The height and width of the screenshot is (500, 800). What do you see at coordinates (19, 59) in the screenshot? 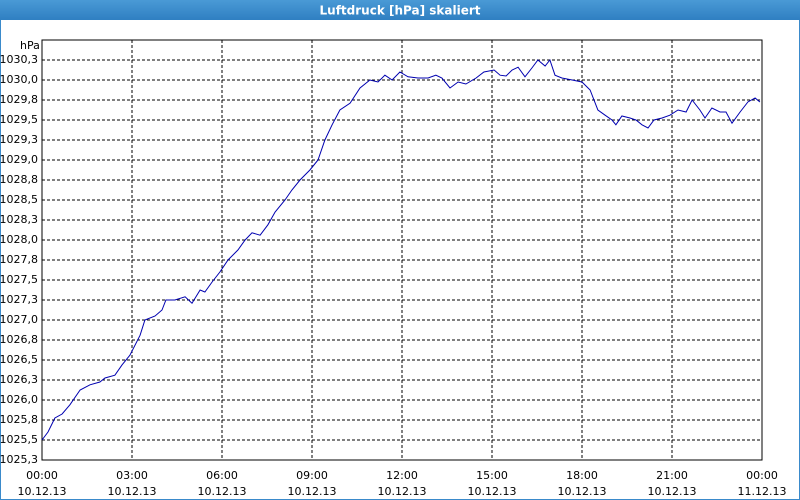
I see `y-tick-label: 1030,3` at bounding box center [19, 59].